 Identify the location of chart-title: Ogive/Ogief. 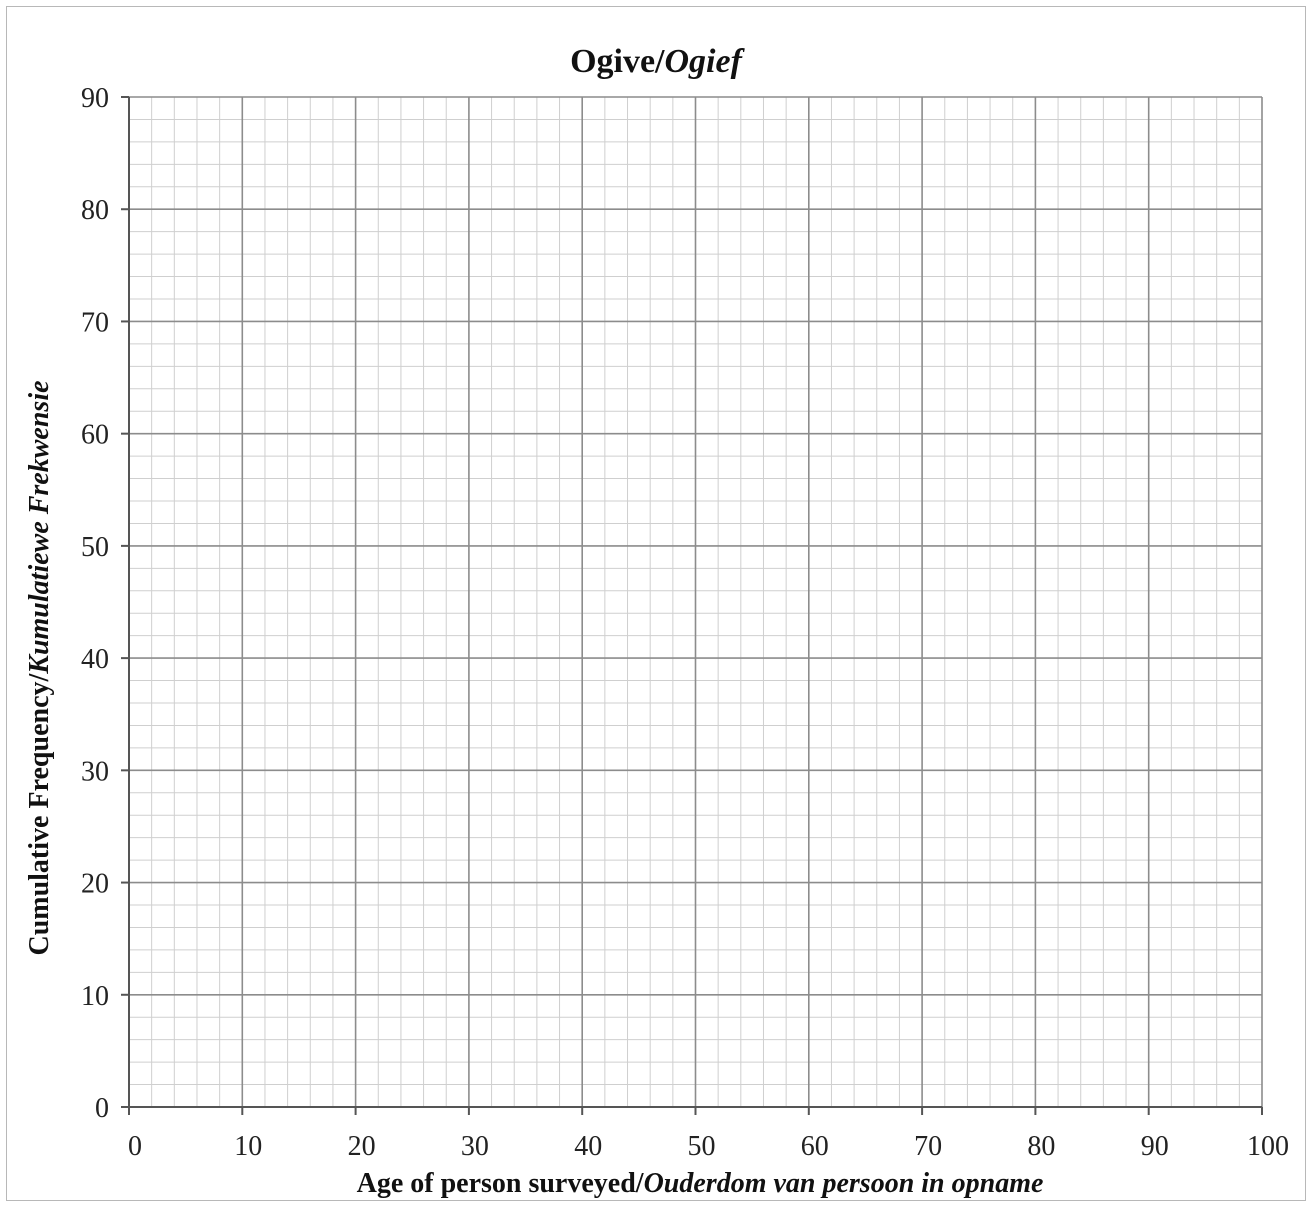
(658, 61).